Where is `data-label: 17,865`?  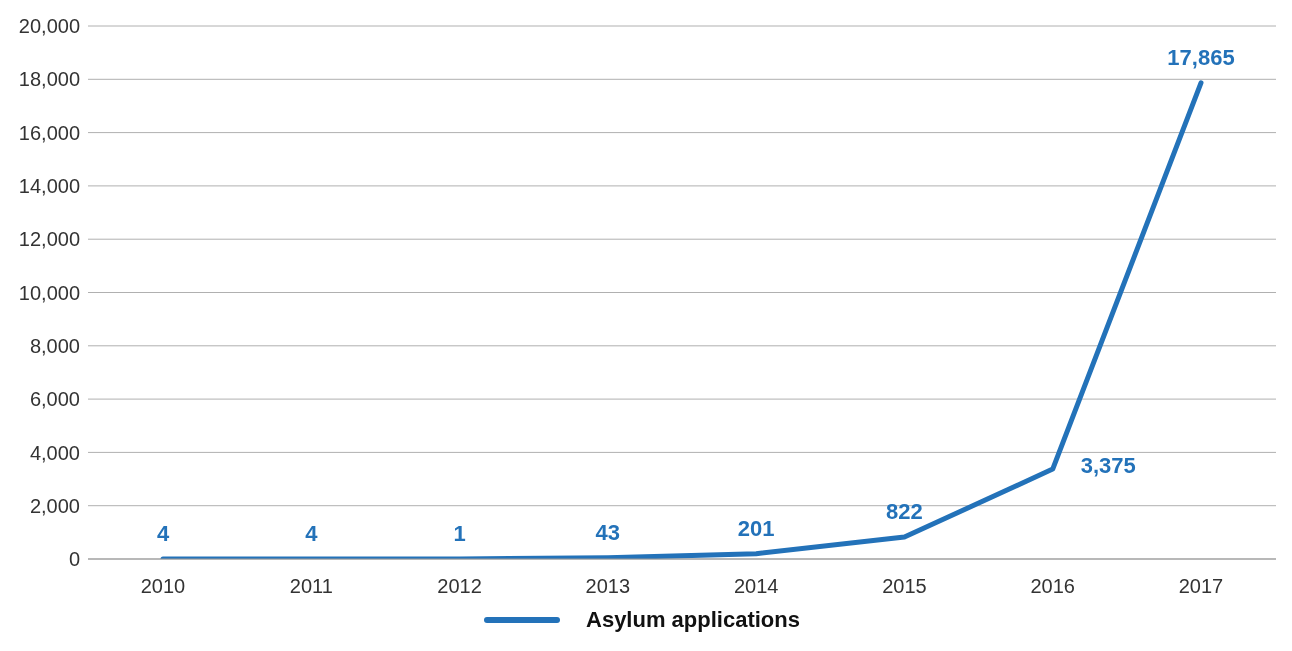
data-label: 17,865 is located at coordinates (1201, 57).